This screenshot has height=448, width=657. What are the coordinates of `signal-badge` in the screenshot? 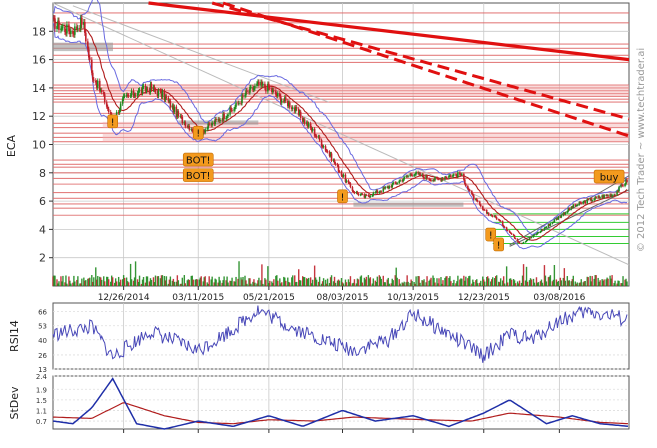 It's located at (498, 244).